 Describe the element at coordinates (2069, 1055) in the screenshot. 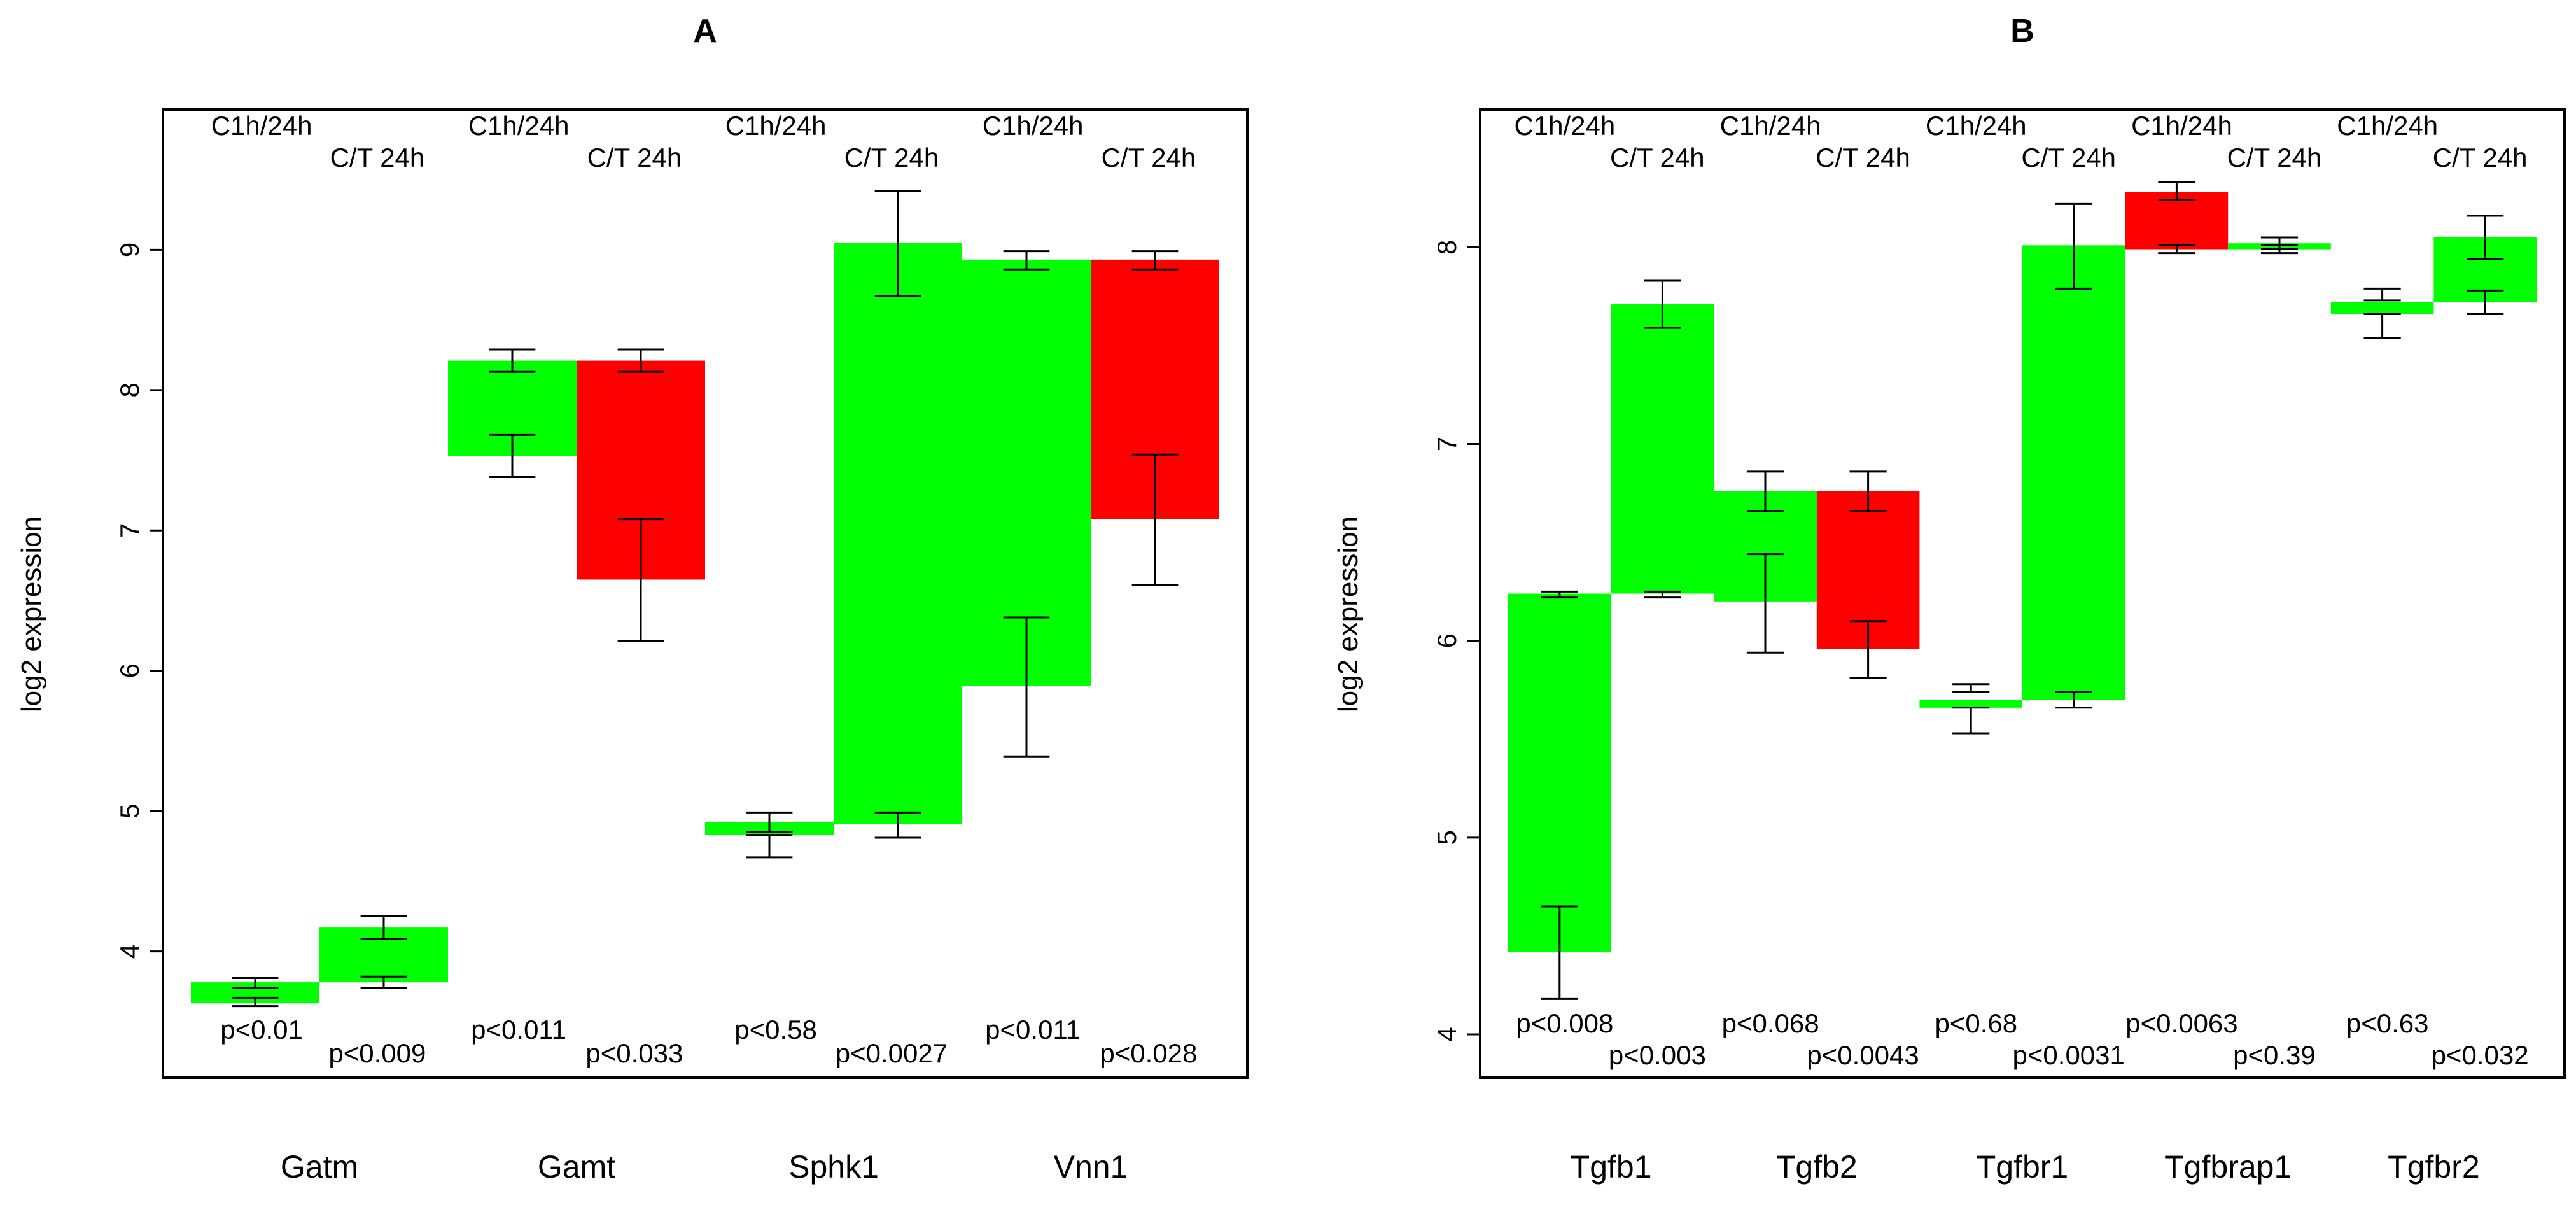

I see `panel-b-tgfbr1-ct-pvalue: p<0.0031` at that location.